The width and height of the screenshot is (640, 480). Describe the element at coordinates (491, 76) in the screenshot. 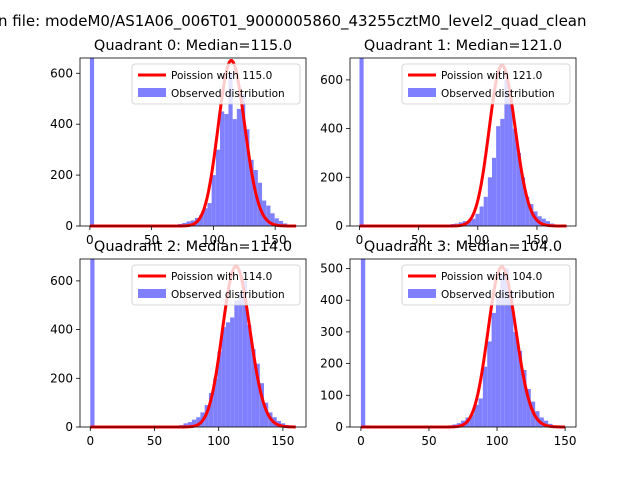

I see `legend-label-poisson: Poission with 121.0` at that location.